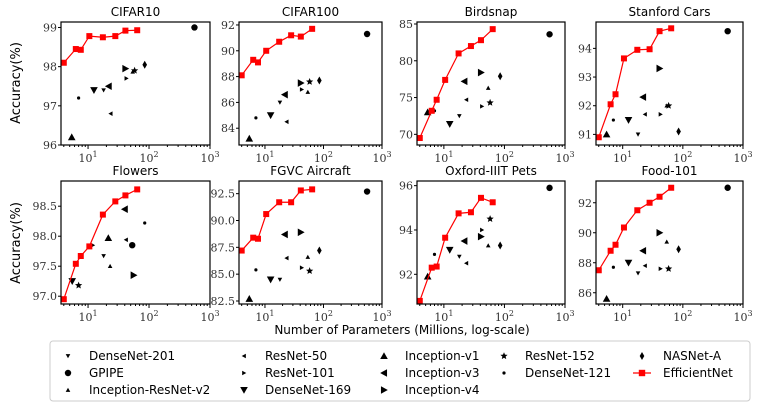 The image size is (758, 409). What do you see at coordinates (223, 301) in the screenshot?
I see `y-tick-label: 82.5` at bounding box center [223, 301].